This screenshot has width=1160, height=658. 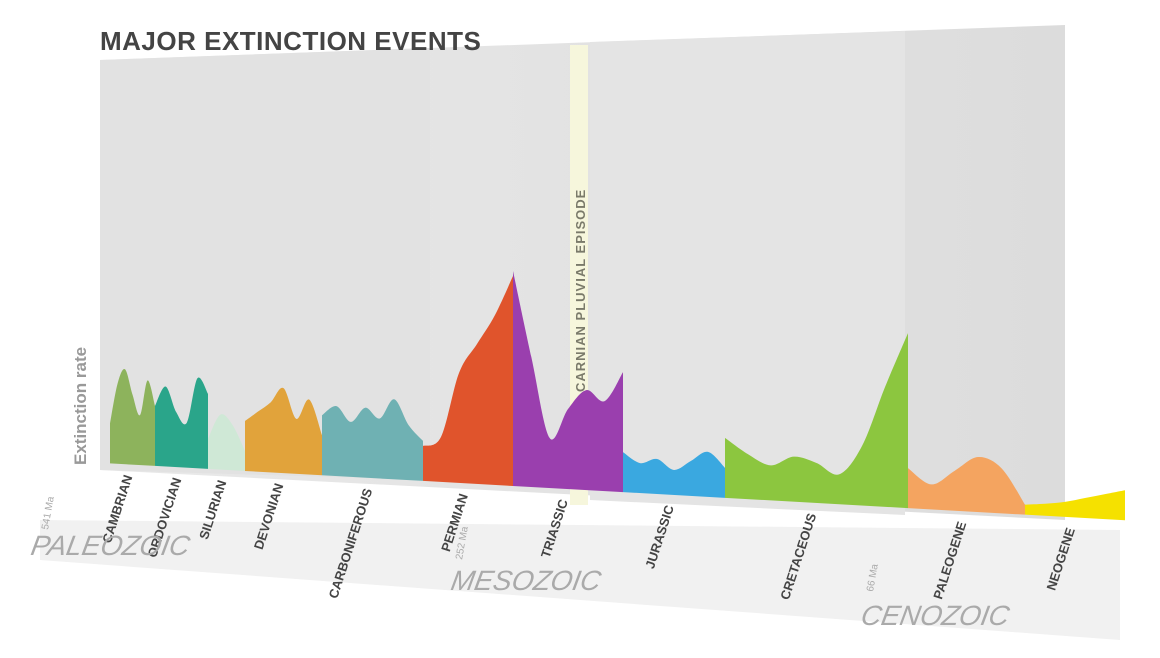 What do you see at coordinates (80, 406) in the screenshot?
I see `y-axis-label: Extinction rate` at bounding box center [80, 406].